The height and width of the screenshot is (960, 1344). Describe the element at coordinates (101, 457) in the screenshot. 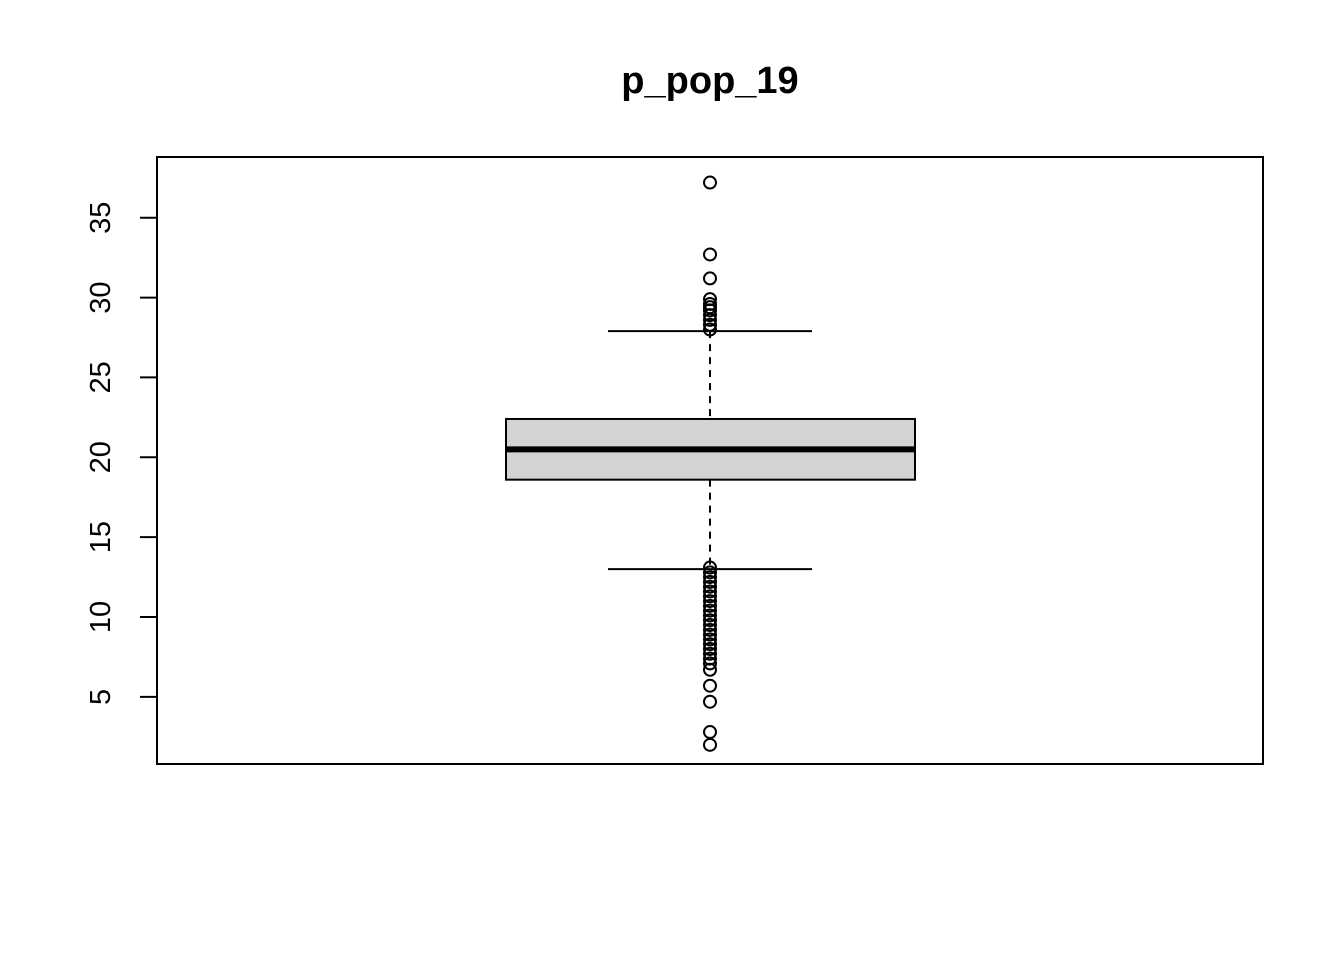

I see `y-tick-label: 20` at that location.